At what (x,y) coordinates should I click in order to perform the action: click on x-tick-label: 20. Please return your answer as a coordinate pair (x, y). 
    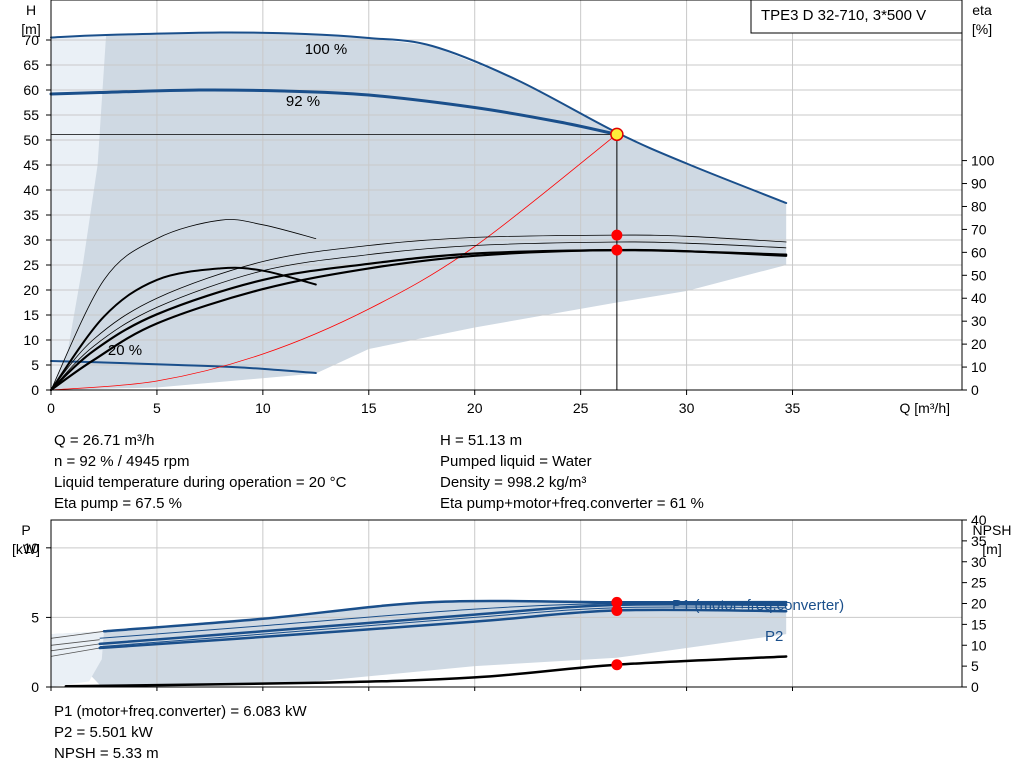
    Looking at the image, I should click on (475, 408).